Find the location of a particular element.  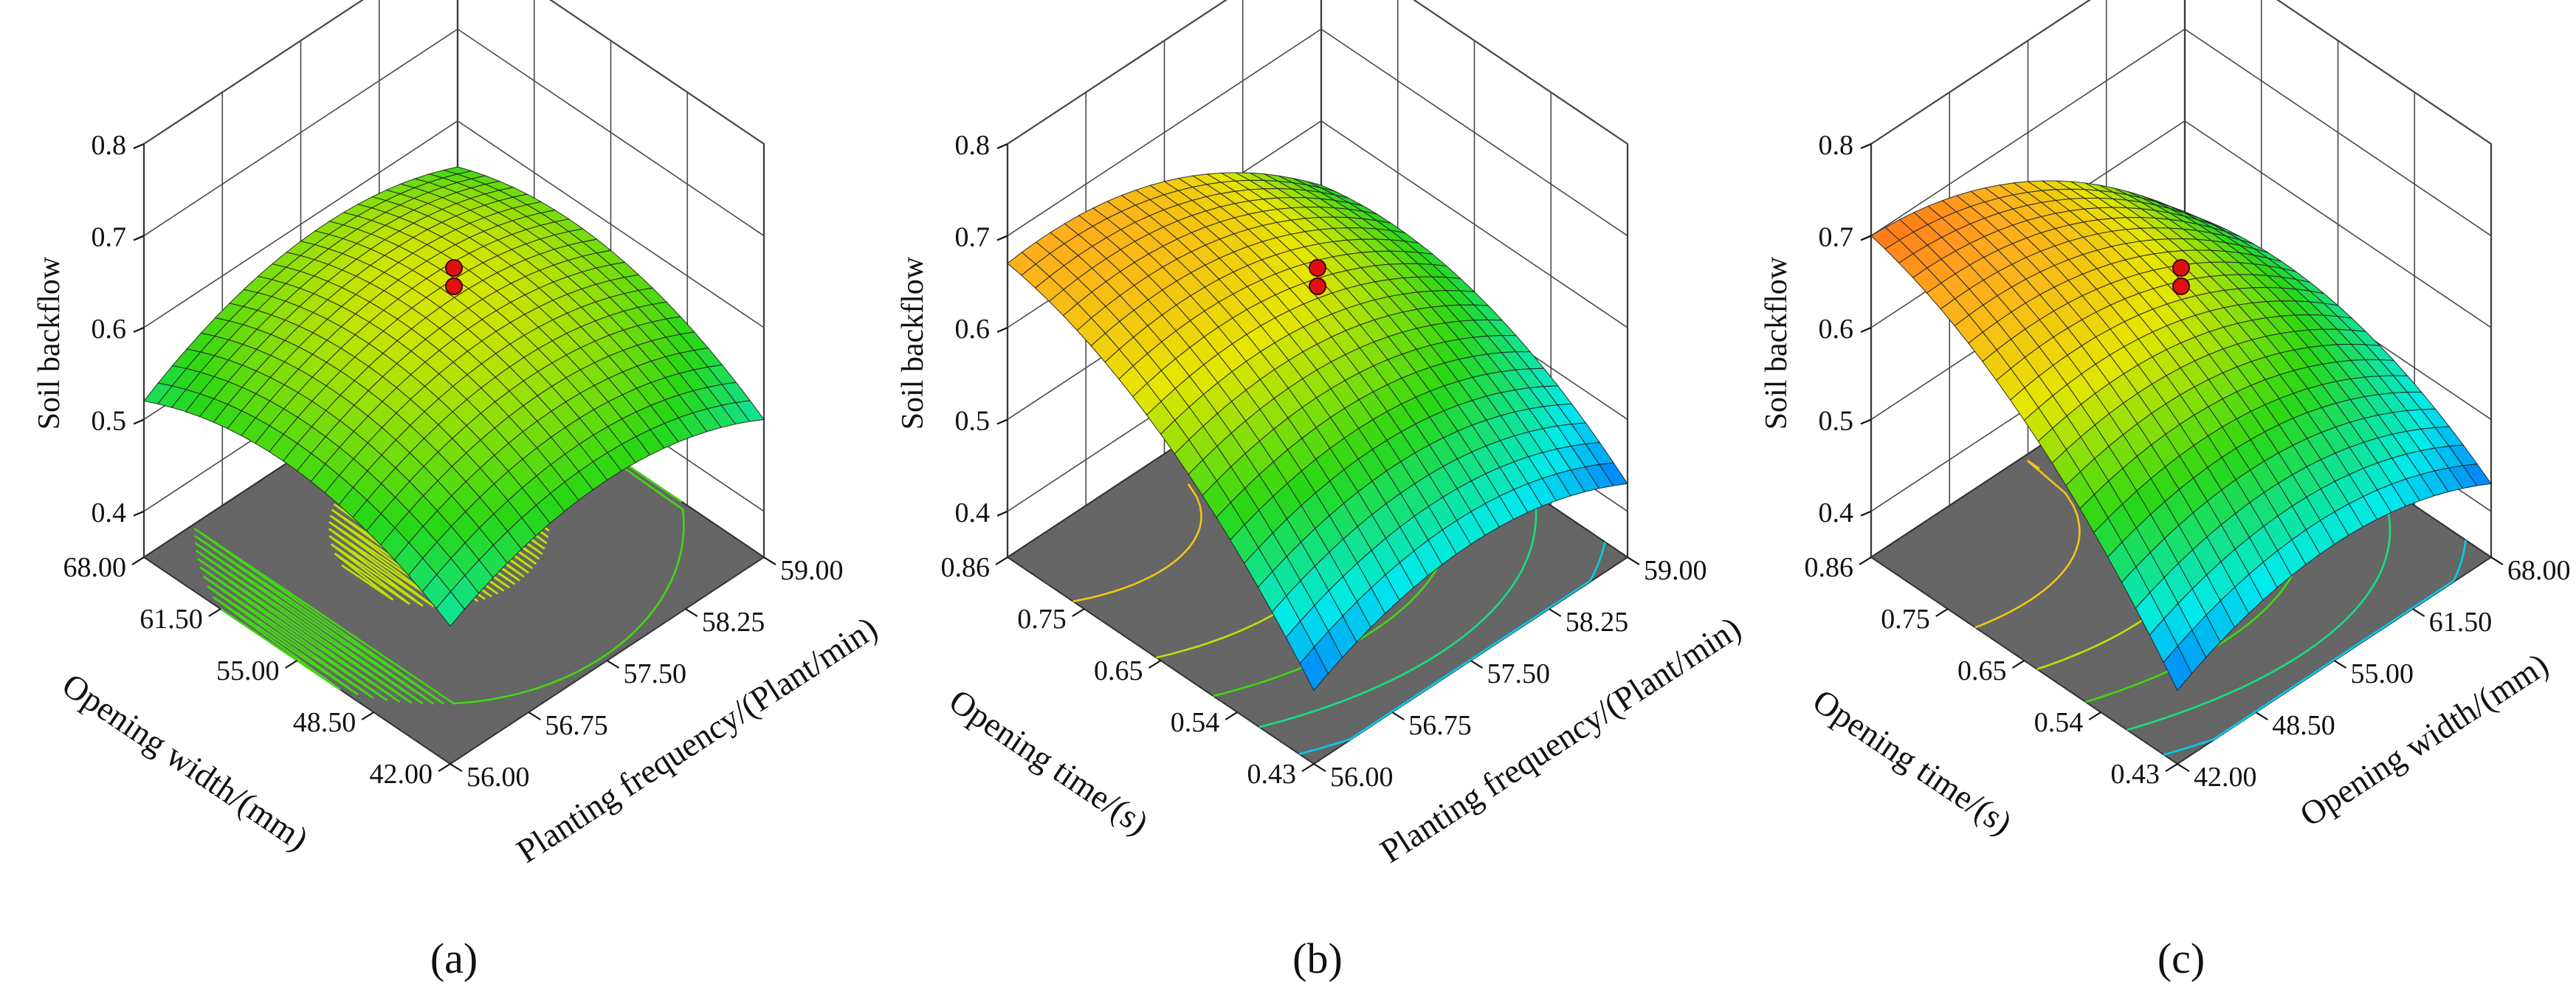

x-tick-label: 56.75 is located at coordinates (577, 725).